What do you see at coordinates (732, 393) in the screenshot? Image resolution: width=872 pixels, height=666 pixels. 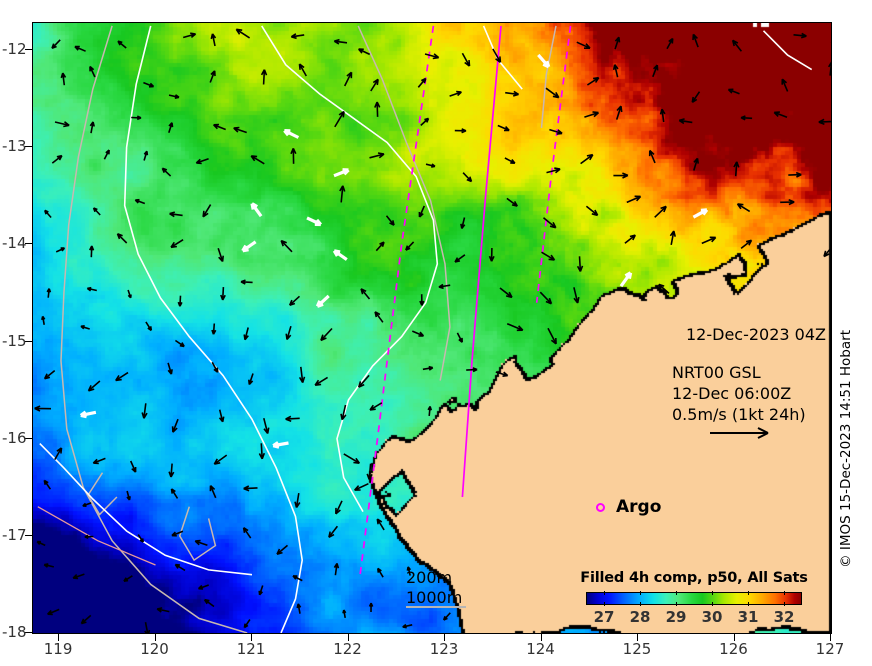 I see `vector-key-line2: 12-Dec 06:00Z` at bounding box center [732, 393].